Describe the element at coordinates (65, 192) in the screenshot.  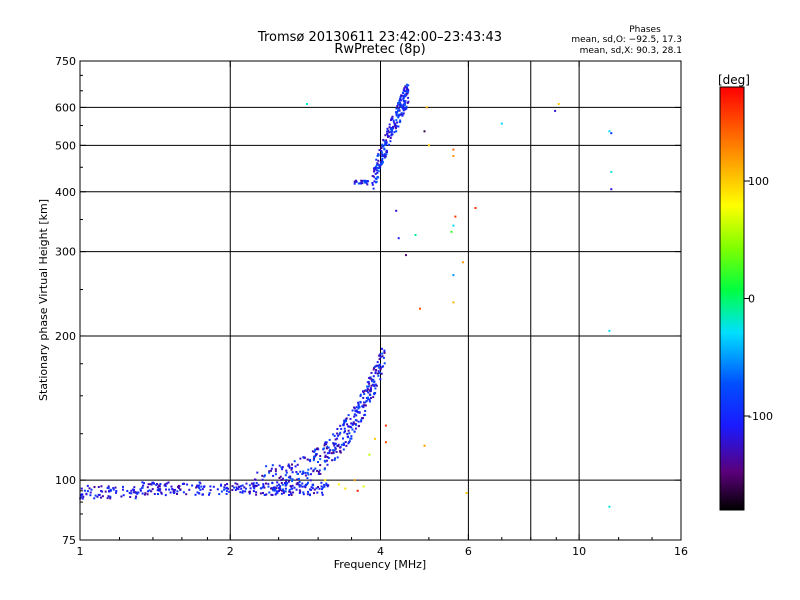
I see `y-tick-label: 400` at that location.